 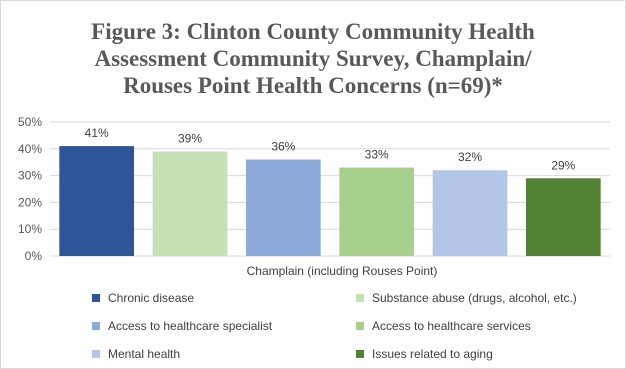 I want to click on legend-label: Substance abuse (drugs, alcohol, etc.), so click(x=474, y=298).